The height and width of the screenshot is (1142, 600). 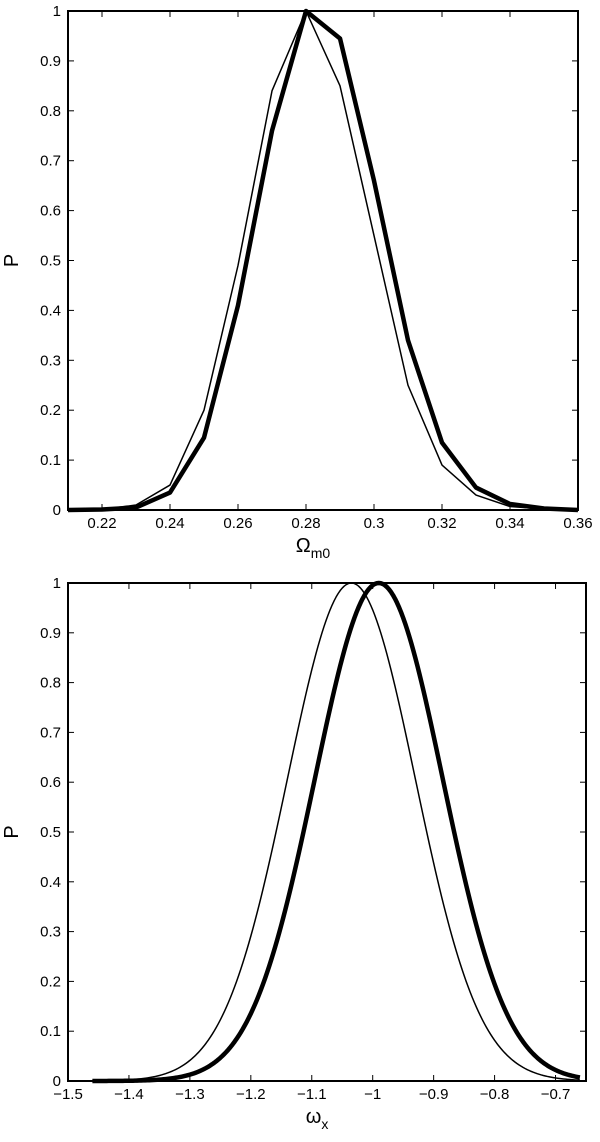 What do you see at coordinates (495, 1094) in the screenshot?
I see `x-tick-label: −0.8` at bounding box center [495, 1094].